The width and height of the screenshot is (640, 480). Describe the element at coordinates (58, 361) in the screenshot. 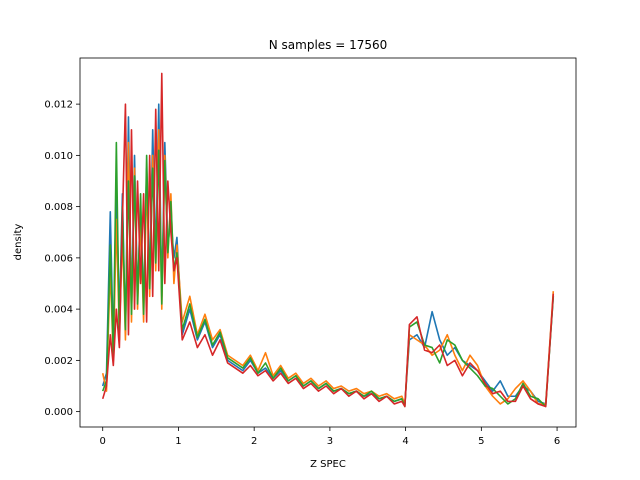

I see `y-tick-label: 0.002` at that location.